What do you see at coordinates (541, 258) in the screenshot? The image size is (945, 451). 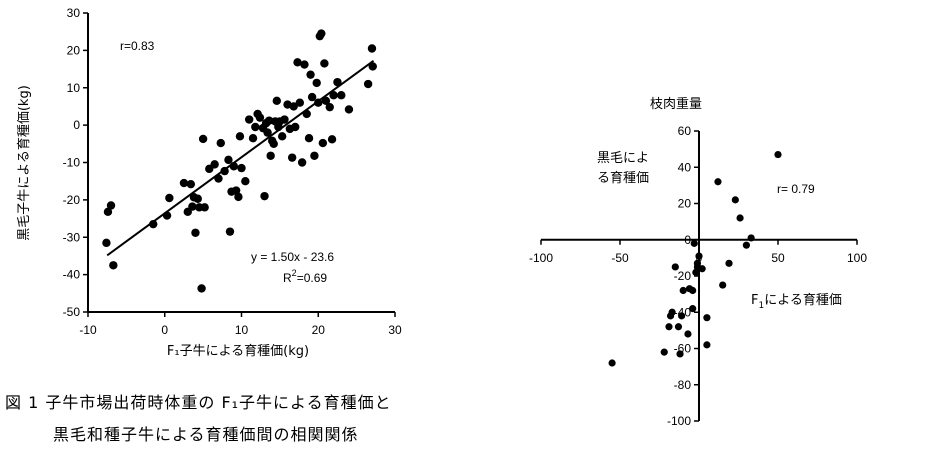 I see `x-tick-label: -100` at bounding box center [541, 258].